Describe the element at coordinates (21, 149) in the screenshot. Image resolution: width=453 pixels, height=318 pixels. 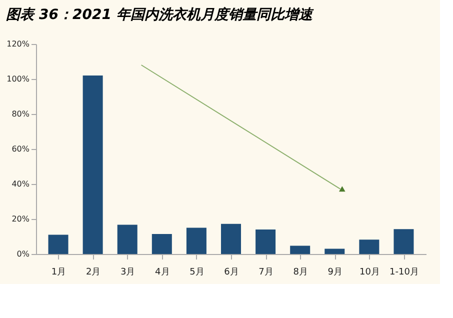
I see `y-tick-label: 60%` at that location.